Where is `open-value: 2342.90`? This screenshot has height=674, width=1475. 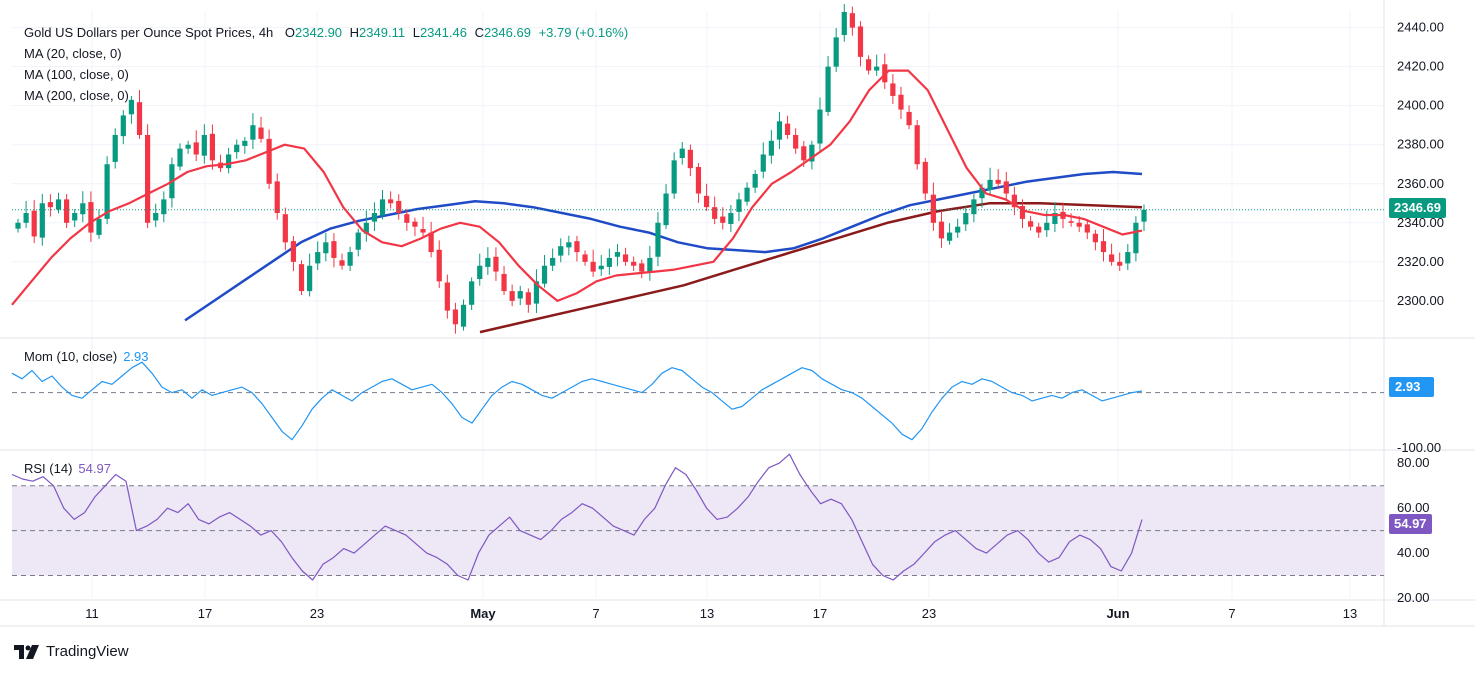
open-value: 2342.90 is located at coordinates (319, 32).